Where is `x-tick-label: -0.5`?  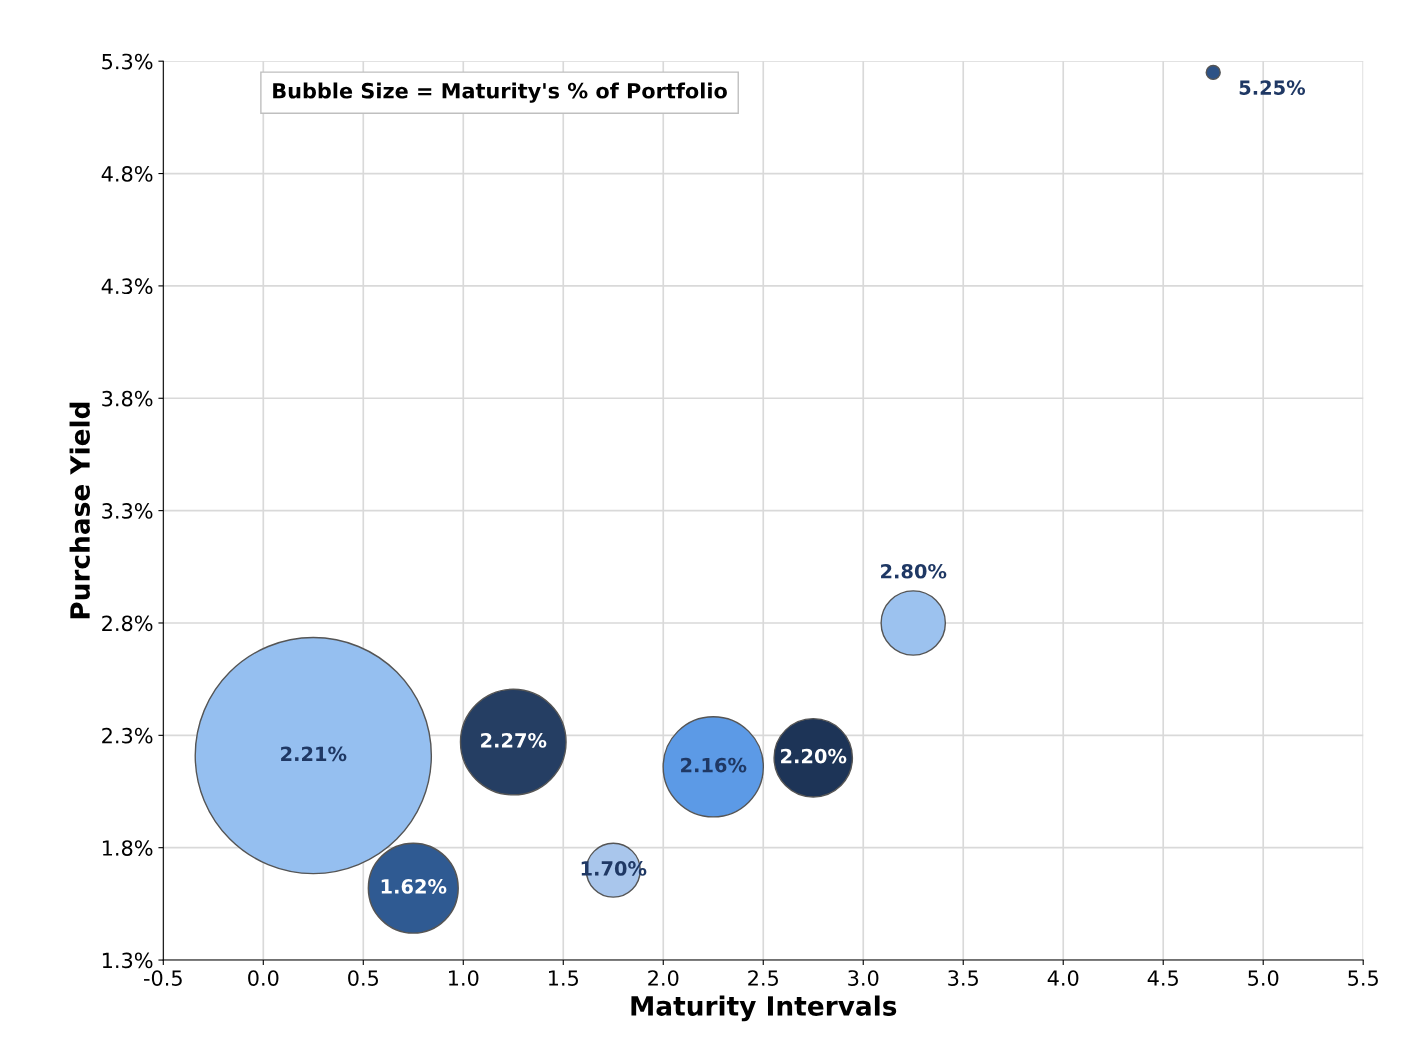 x-tick-label: -0.5 is located at coordinates (162, 978).